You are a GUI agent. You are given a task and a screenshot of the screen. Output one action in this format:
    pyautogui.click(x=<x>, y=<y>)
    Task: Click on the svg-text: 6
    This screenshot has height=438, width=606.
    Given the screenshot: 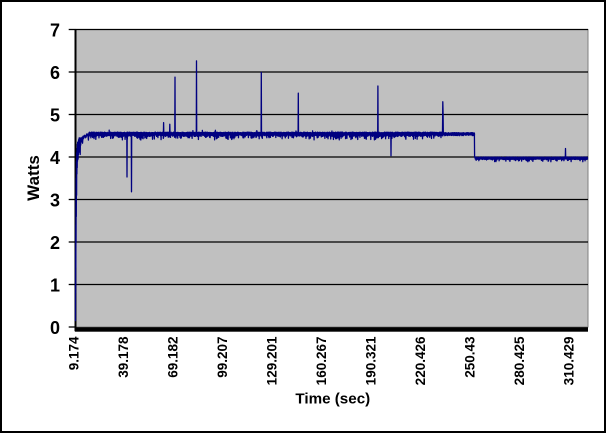 What is the action you would take?
    pyautogui.click(x=55, y=73)
    